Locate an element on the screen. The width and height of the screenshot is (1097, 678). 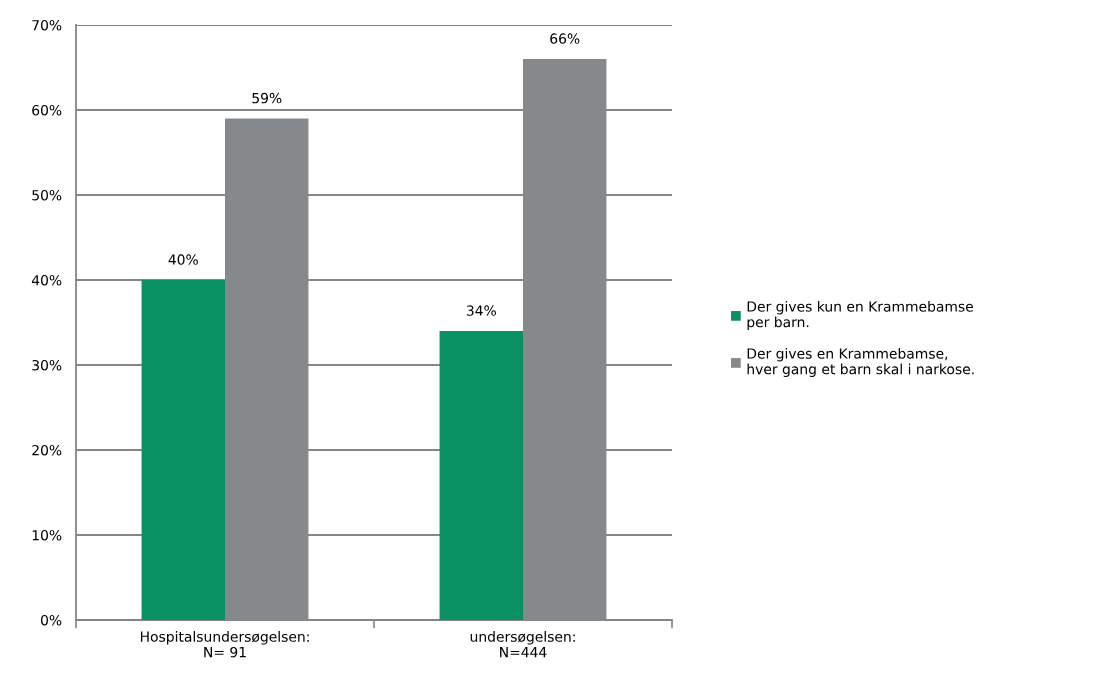
y-tick-label: 70% is located at coordinates (47, 25).